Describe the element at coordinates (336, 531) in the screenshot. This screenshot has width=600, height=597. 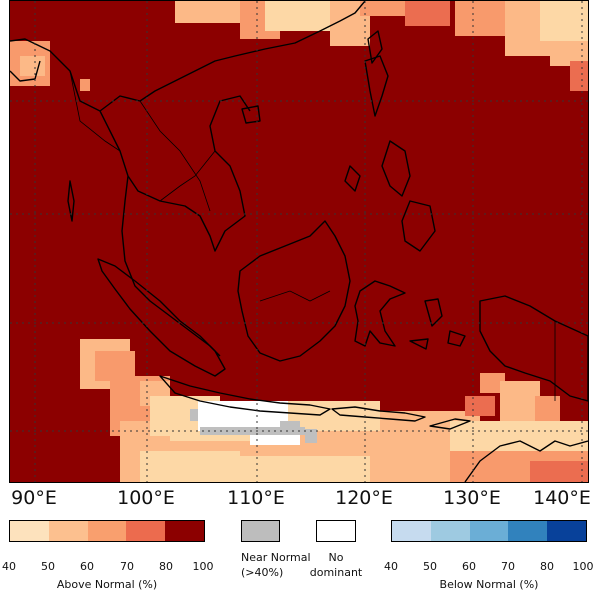
I see `no-dominant-swatch` at that location.